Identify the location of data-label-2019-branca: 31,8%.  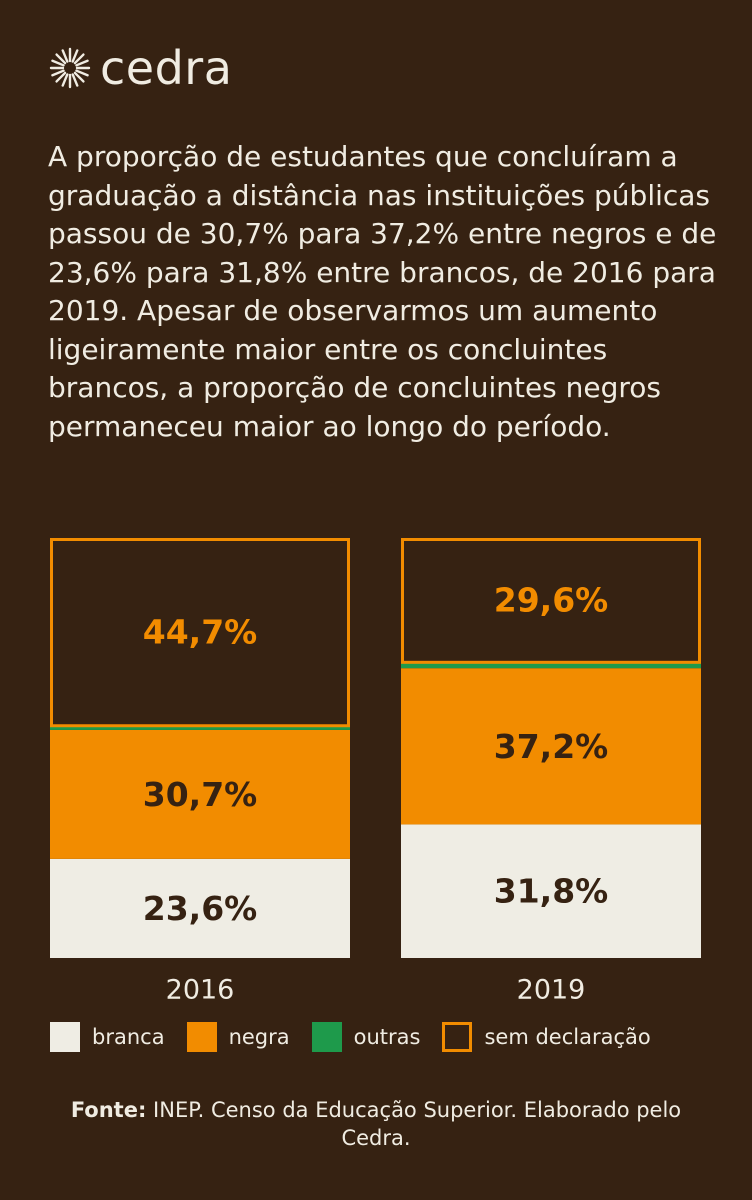
(551, 891).